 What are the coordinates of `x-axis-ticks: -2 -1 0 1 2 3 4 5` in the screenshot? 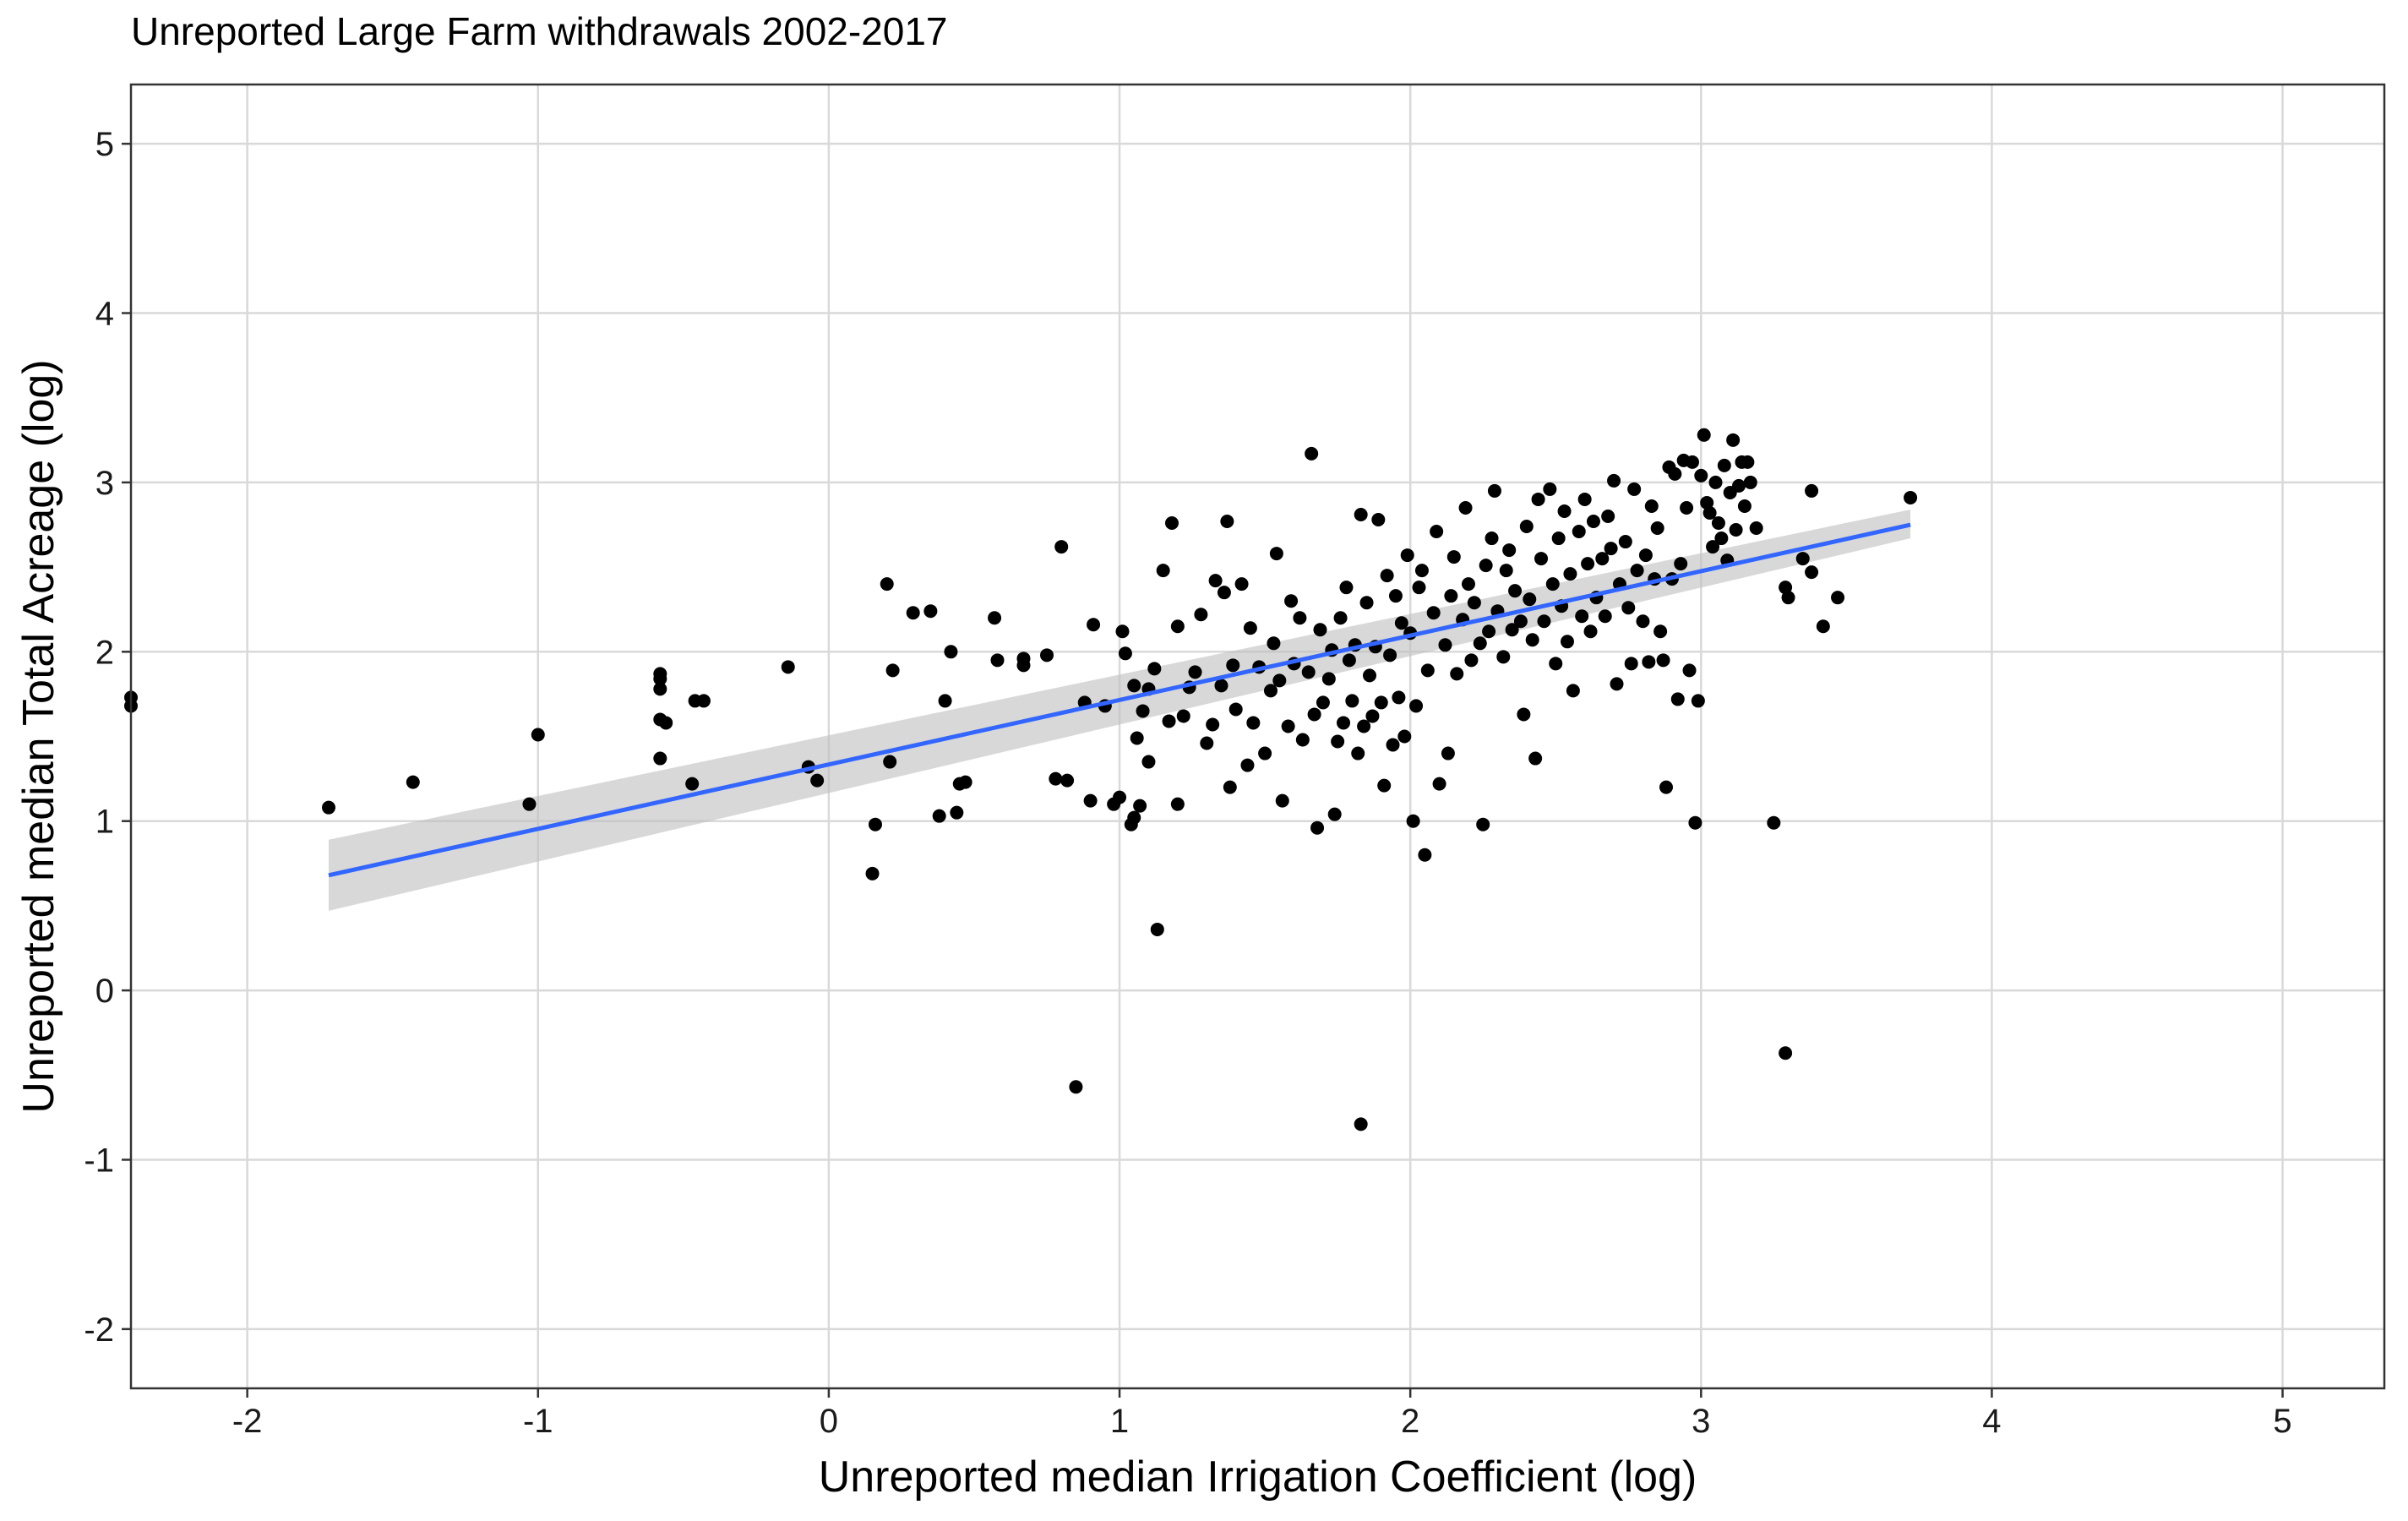 It's located at (1262, 1414).